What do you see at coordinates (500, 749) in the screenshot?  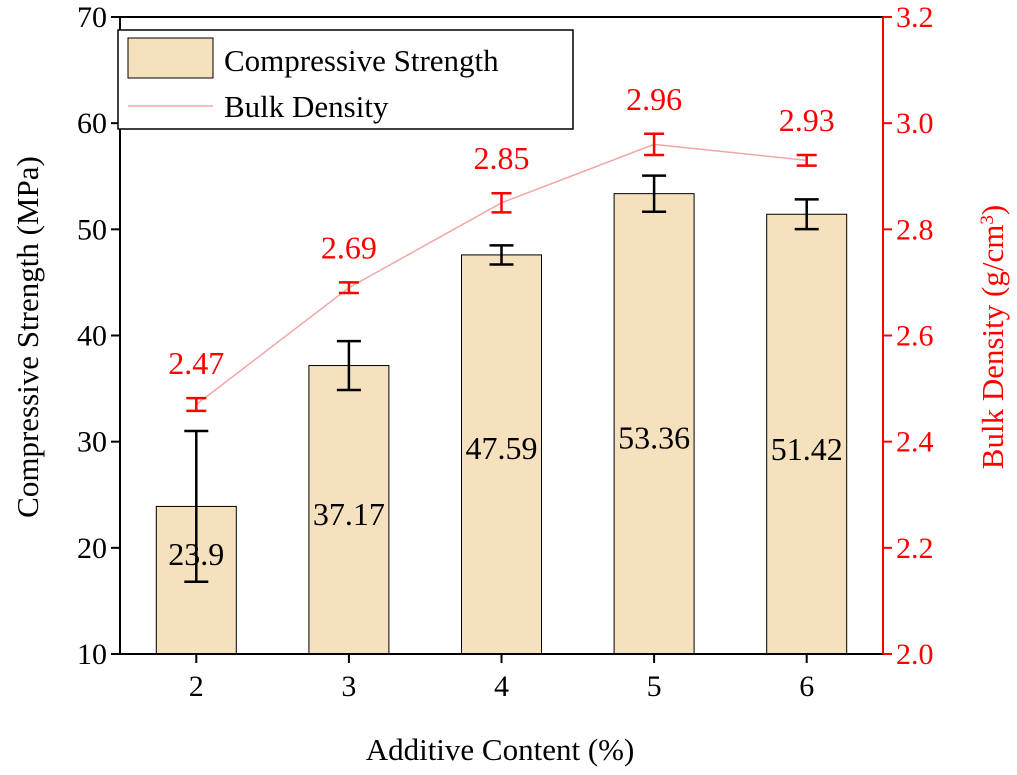 I see `x-axis-title: Additive Content (%)` at bounding box center [500, 749].